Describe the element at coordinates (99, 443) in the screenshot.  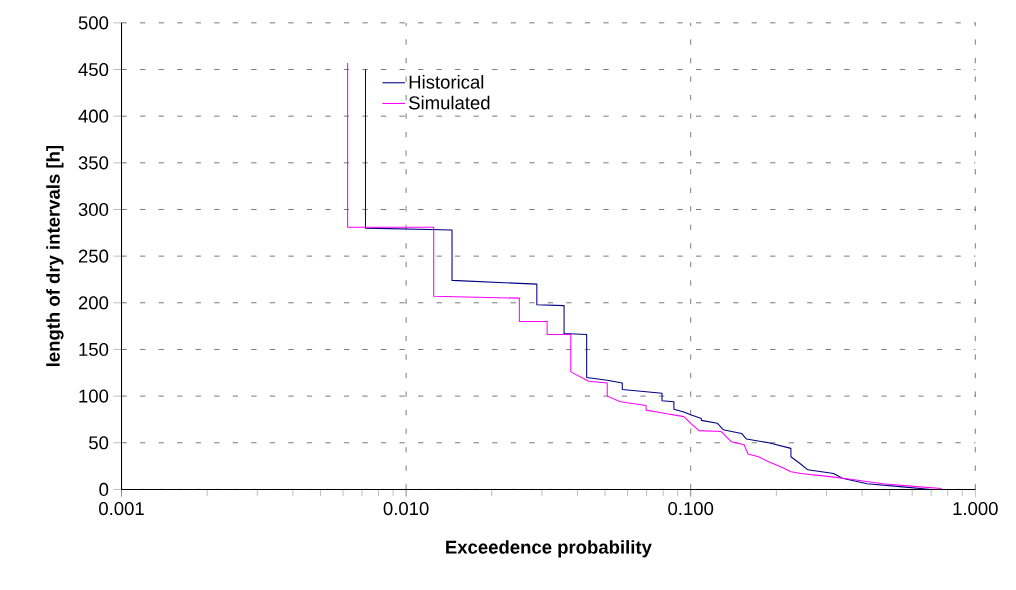
I see `y-tick-label: 50` at that location.